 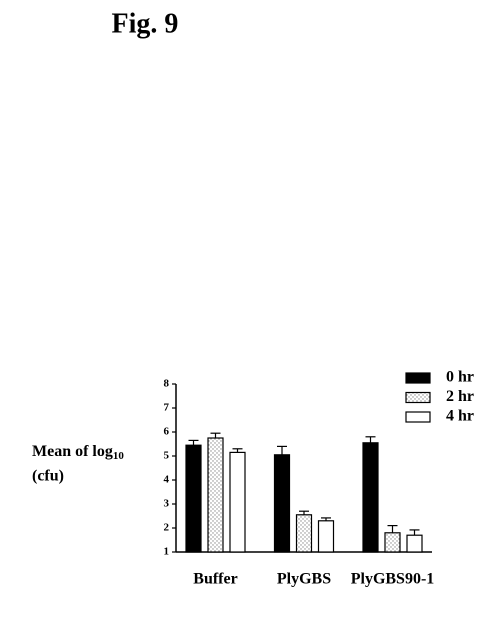 What do you see at coordinates (167, 384) in the screenshot?
I see `y-tick-label: 8` at bounding box center [167, 384].